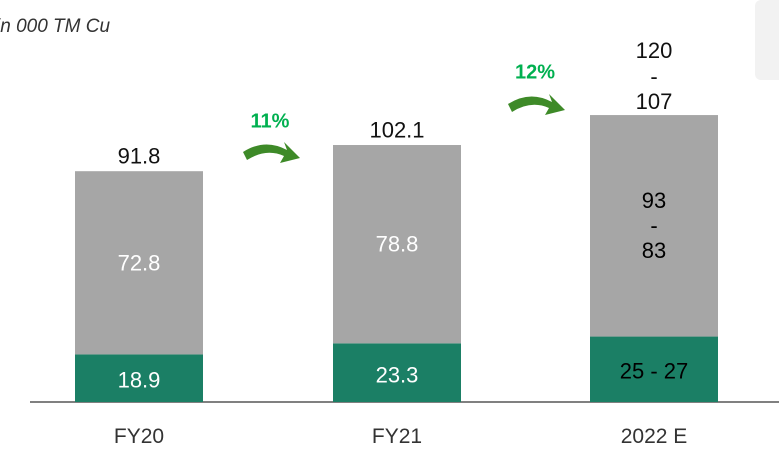  I want to click on growth-arrows, so click(404, 128).